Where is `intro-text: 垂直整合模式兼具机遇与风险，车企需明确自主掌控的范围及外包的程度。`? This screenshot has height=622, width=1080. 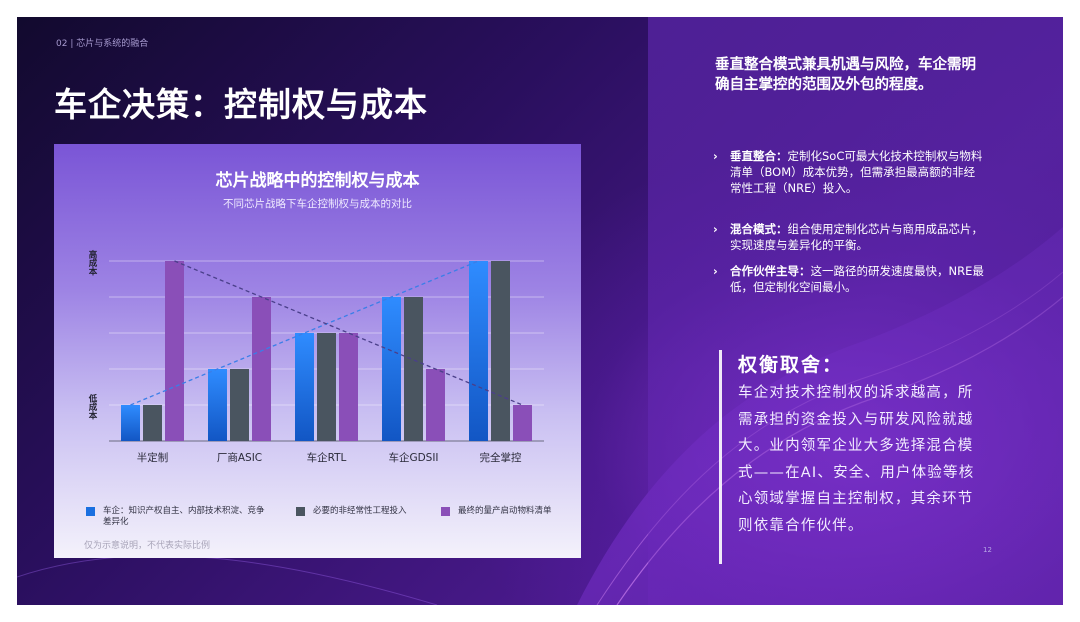 intro-text: 垂直整合模式兼具机遇与风险，车企需明确自主掌控的范围及外包的程度。 is located at coordinates (845, 75).